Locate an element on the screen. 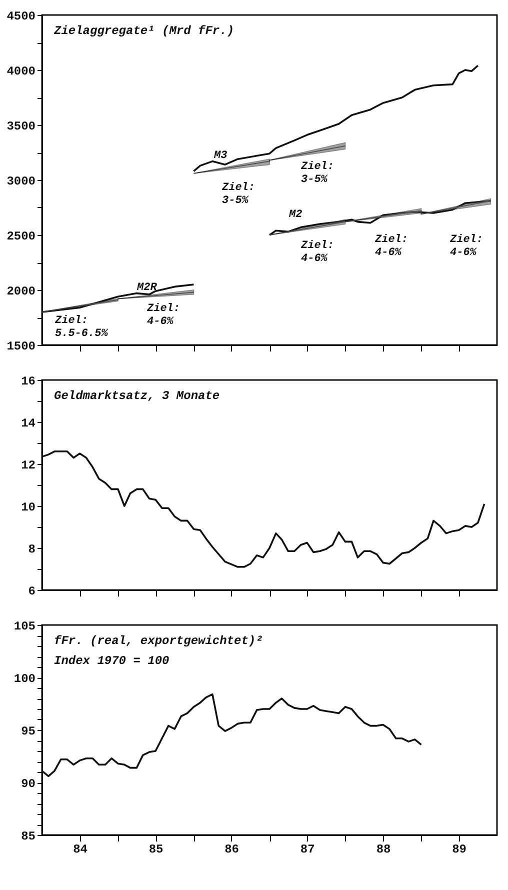  x-tick-label: 87 is located at coordinates (307, 849).